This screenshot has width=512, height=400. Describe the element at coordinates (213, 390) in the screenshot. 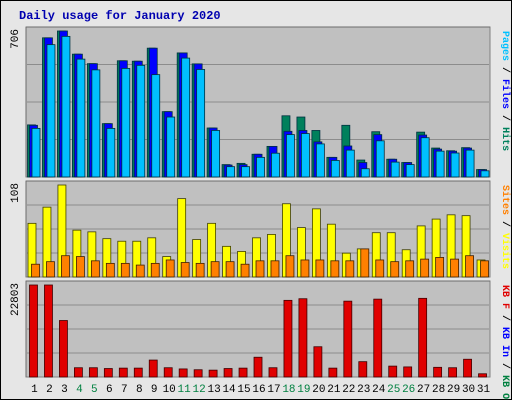

I see `x-tick-label: 13` at that location.